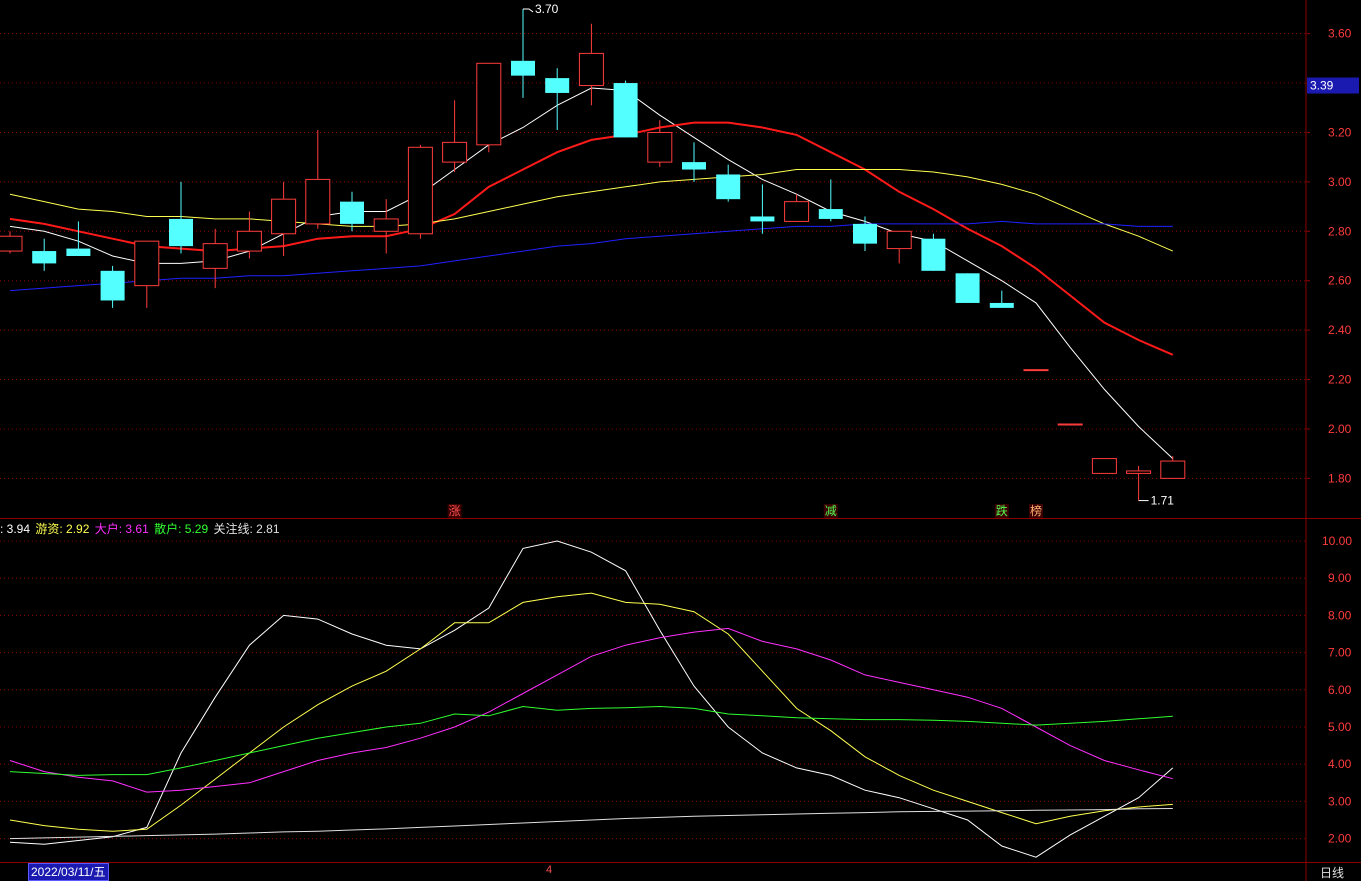  I want to click on signal-marker: 减, so click(831, 511).